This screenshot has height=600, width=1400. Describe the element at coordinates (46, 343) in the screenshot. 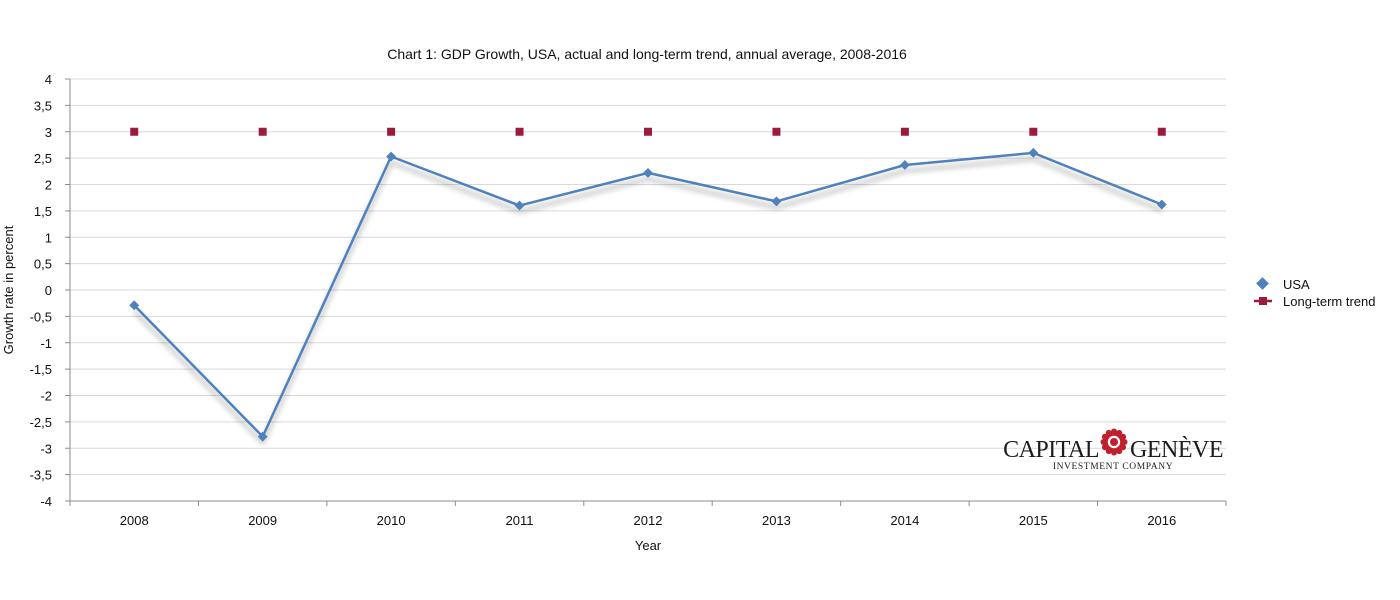

I see `y-tick-label: -1` at that location.